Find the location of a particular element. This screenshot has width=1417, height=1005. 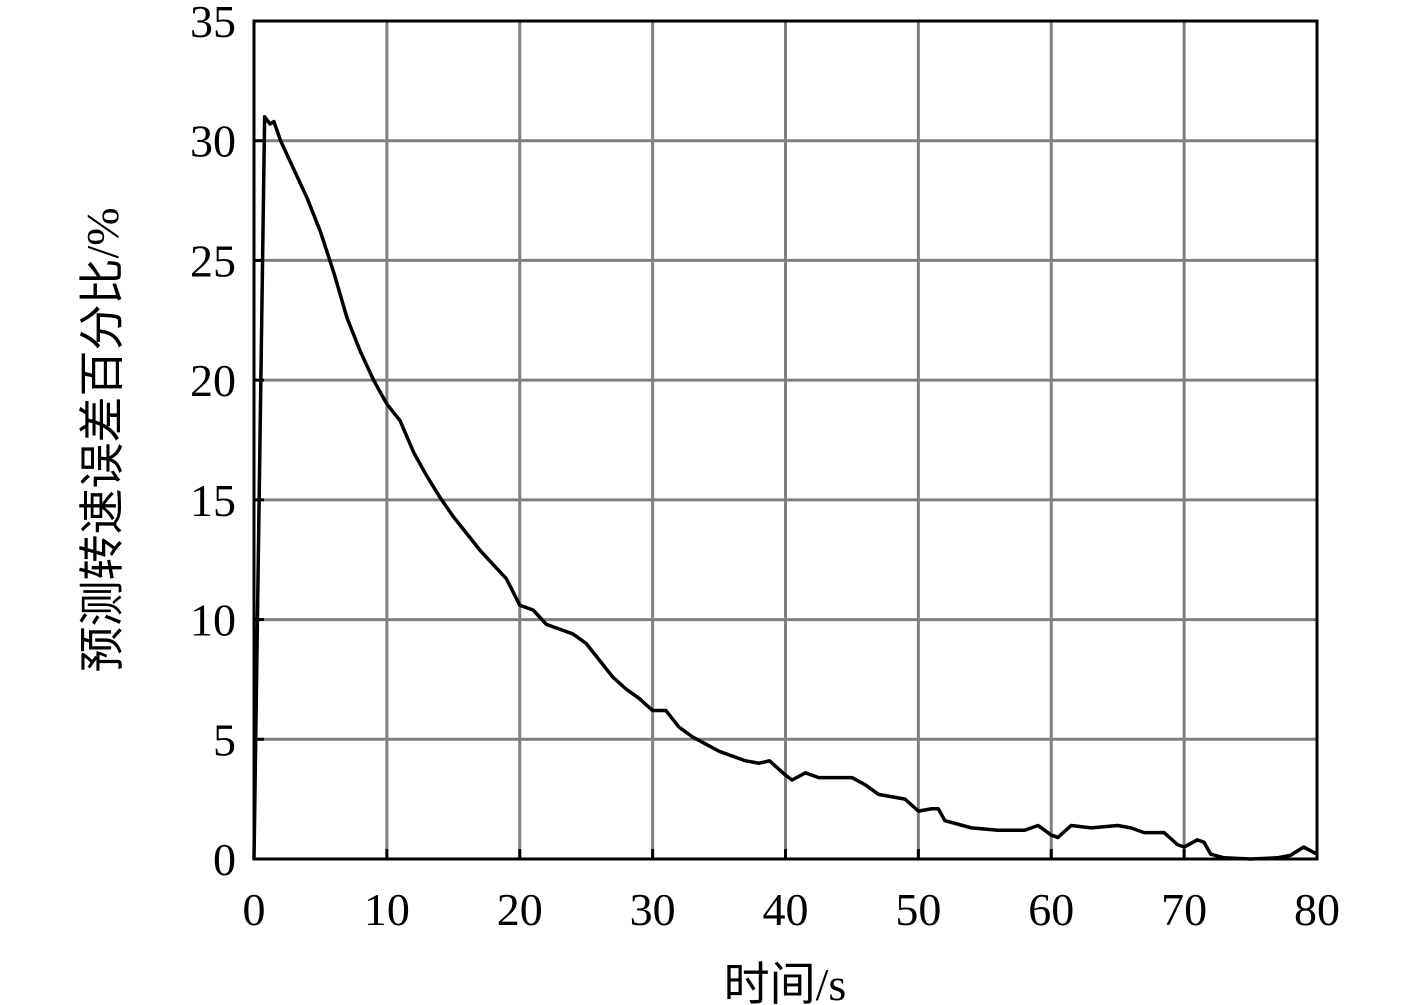

x-tick-label: 20 is located at coordinates (520, 909).